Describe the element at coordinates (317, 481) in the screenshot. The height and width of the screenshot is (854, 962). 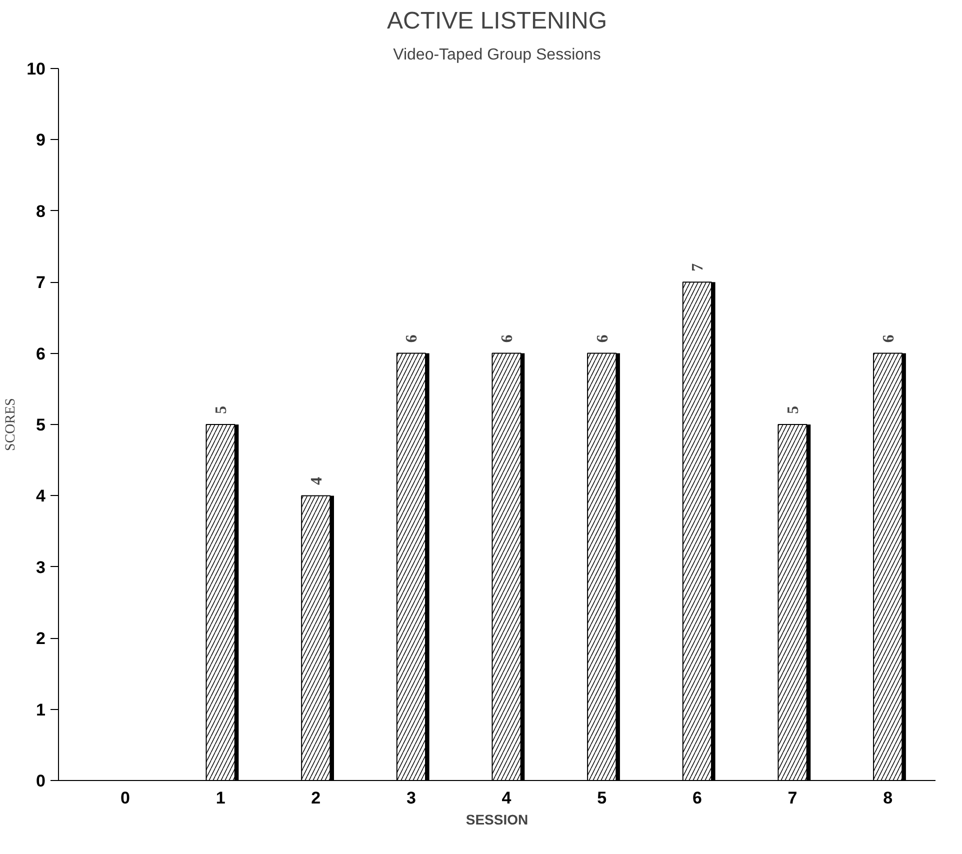
I see `data-label: 4` at that location.